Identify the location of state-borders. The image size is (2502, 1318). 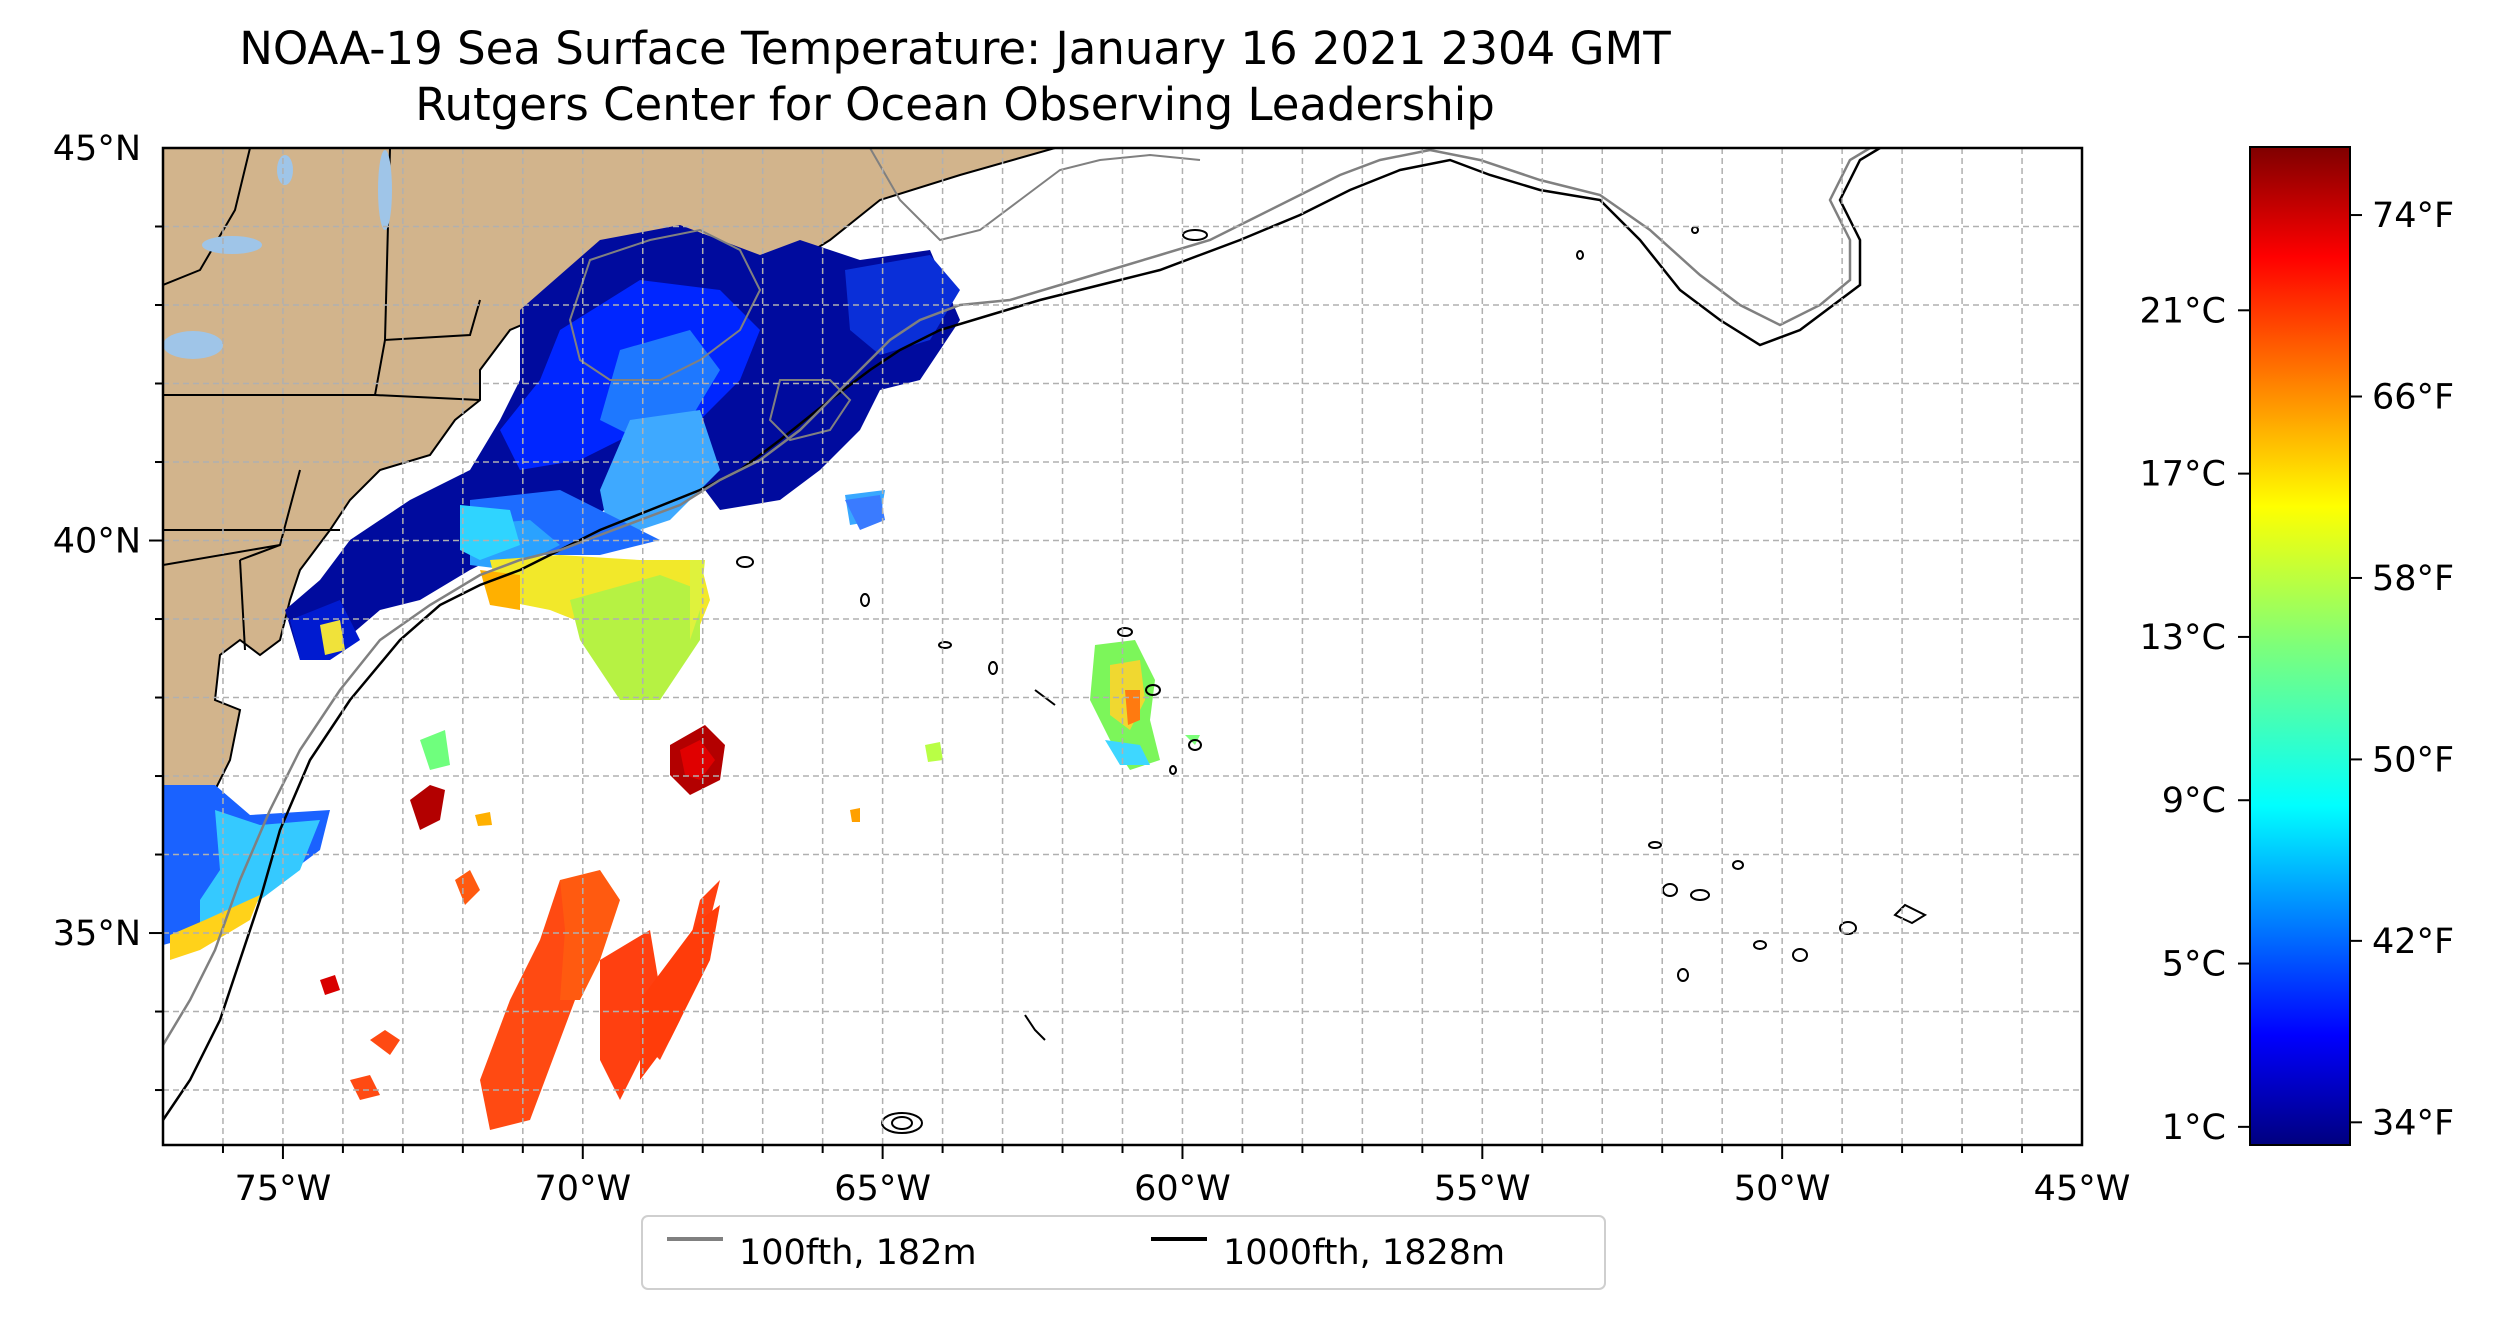
(322, 482).